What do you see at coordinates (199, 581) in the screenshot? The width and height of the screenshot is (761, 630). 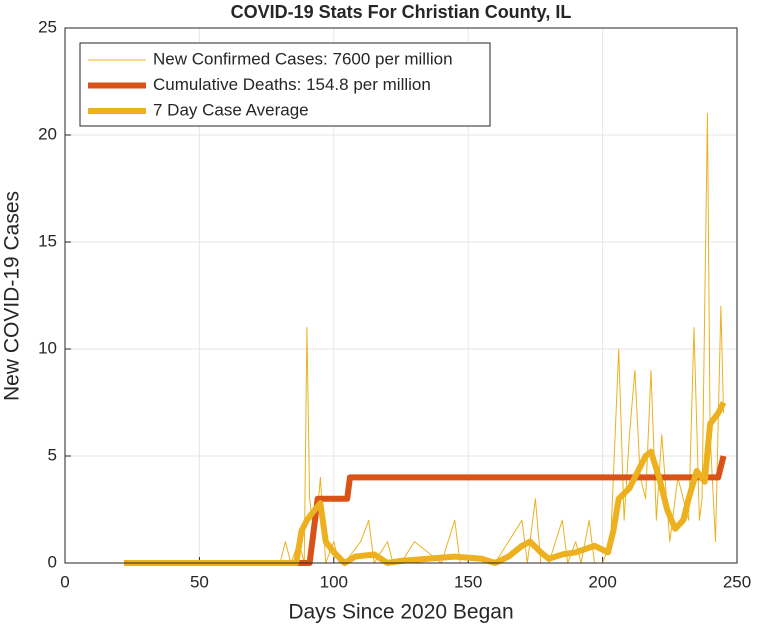 I see `x-tick-label: 50` at bounding box center [199, 581].